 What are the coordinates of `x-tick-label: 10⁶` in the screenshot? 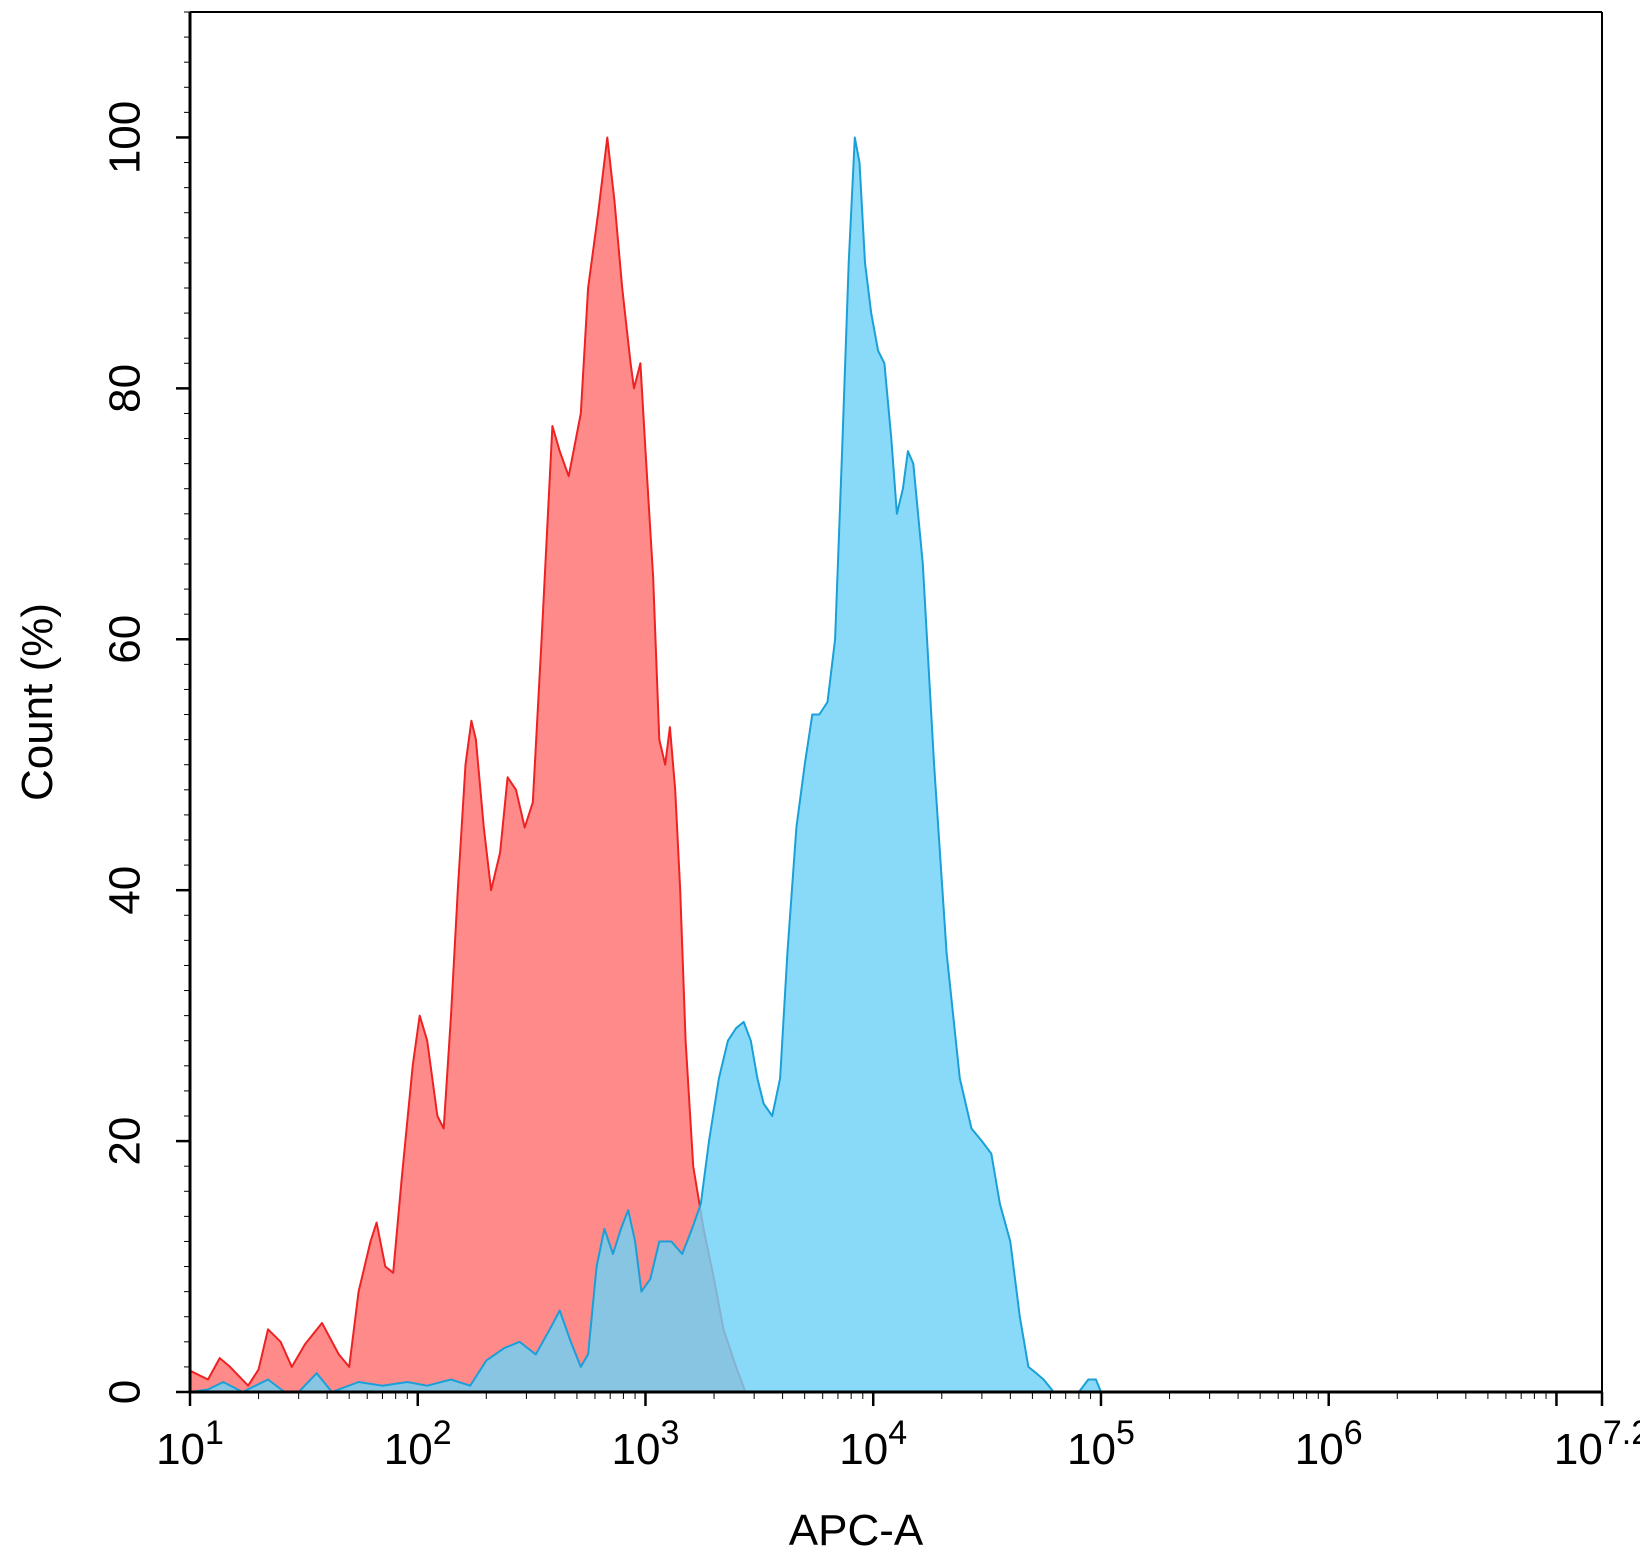 It's located at (1329, 1444).